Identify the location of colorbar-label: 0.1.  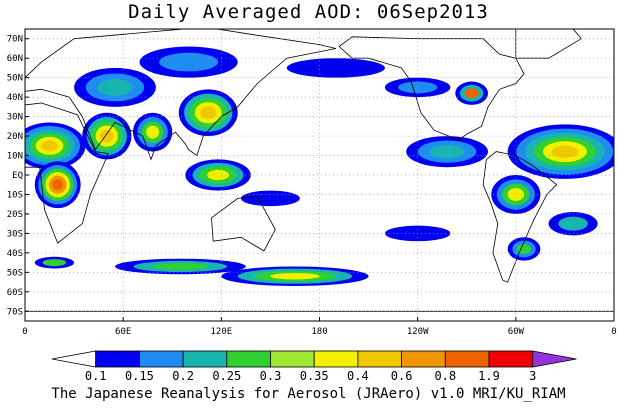
(96, 376).